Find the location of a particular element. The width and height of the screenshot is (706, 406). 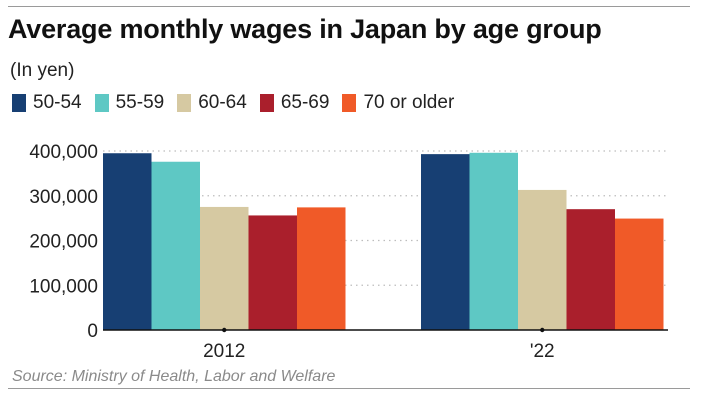

x-tick-label: '22 is located at coordinates (542, 351).